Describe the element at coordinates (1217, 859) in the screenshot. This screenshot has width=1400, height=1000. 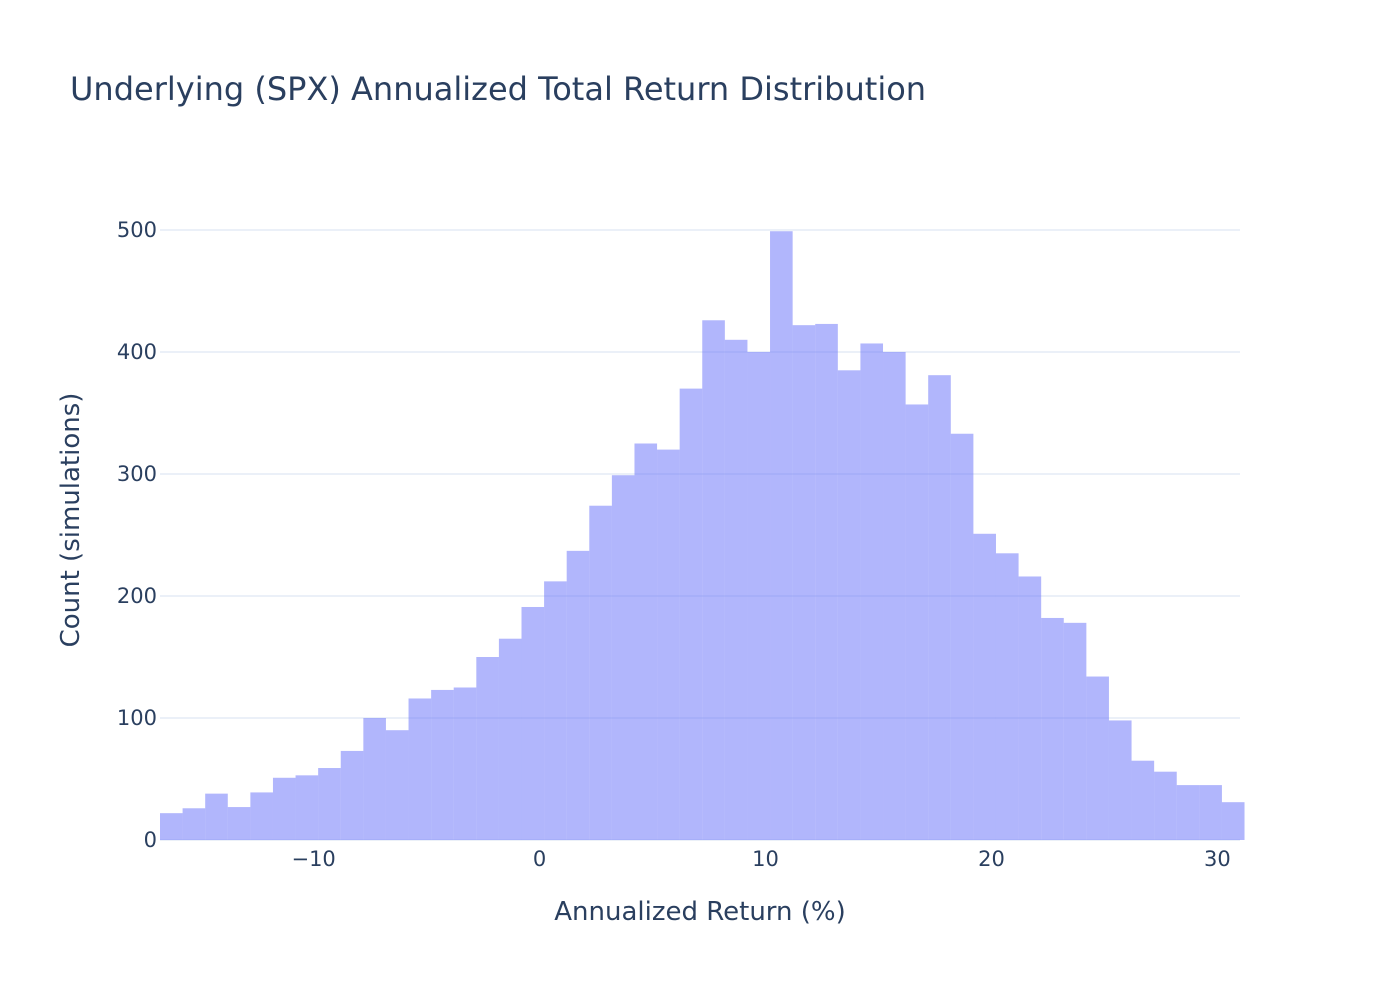
I see `x-tick-label: 30` at that location.